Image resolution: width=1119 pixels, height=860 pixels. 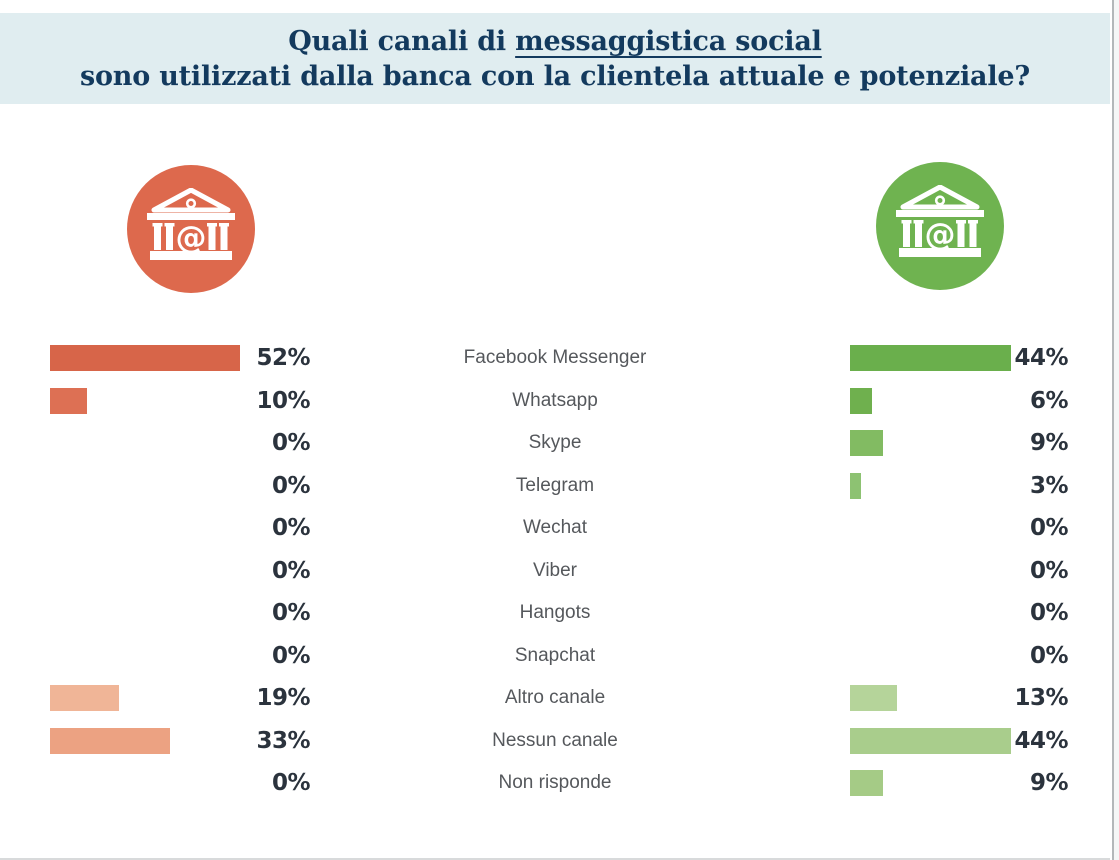 I want to click on chart-row: 52% Facebook Messenger 44%, so click(x=555, y=358).